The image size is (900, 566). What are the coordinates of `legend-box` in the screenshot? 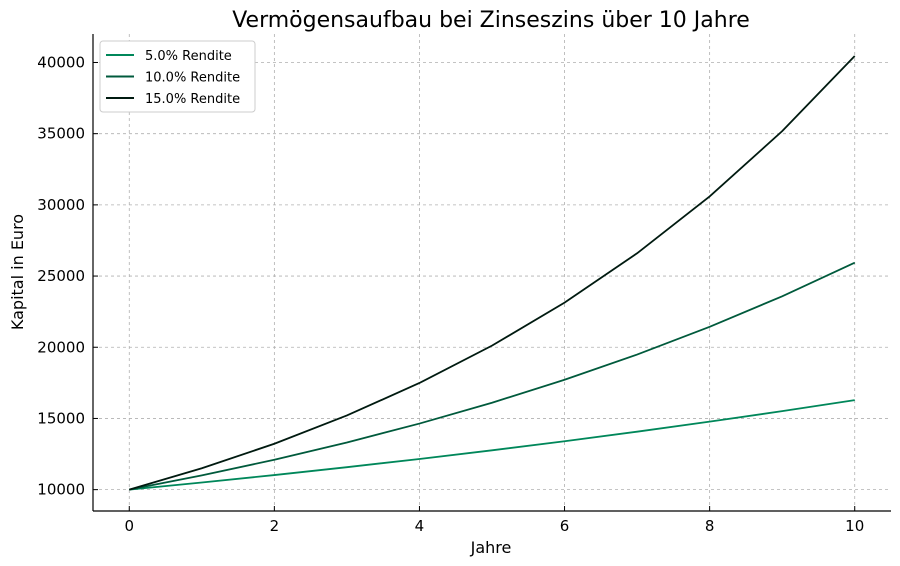 It's located at (177, 76).